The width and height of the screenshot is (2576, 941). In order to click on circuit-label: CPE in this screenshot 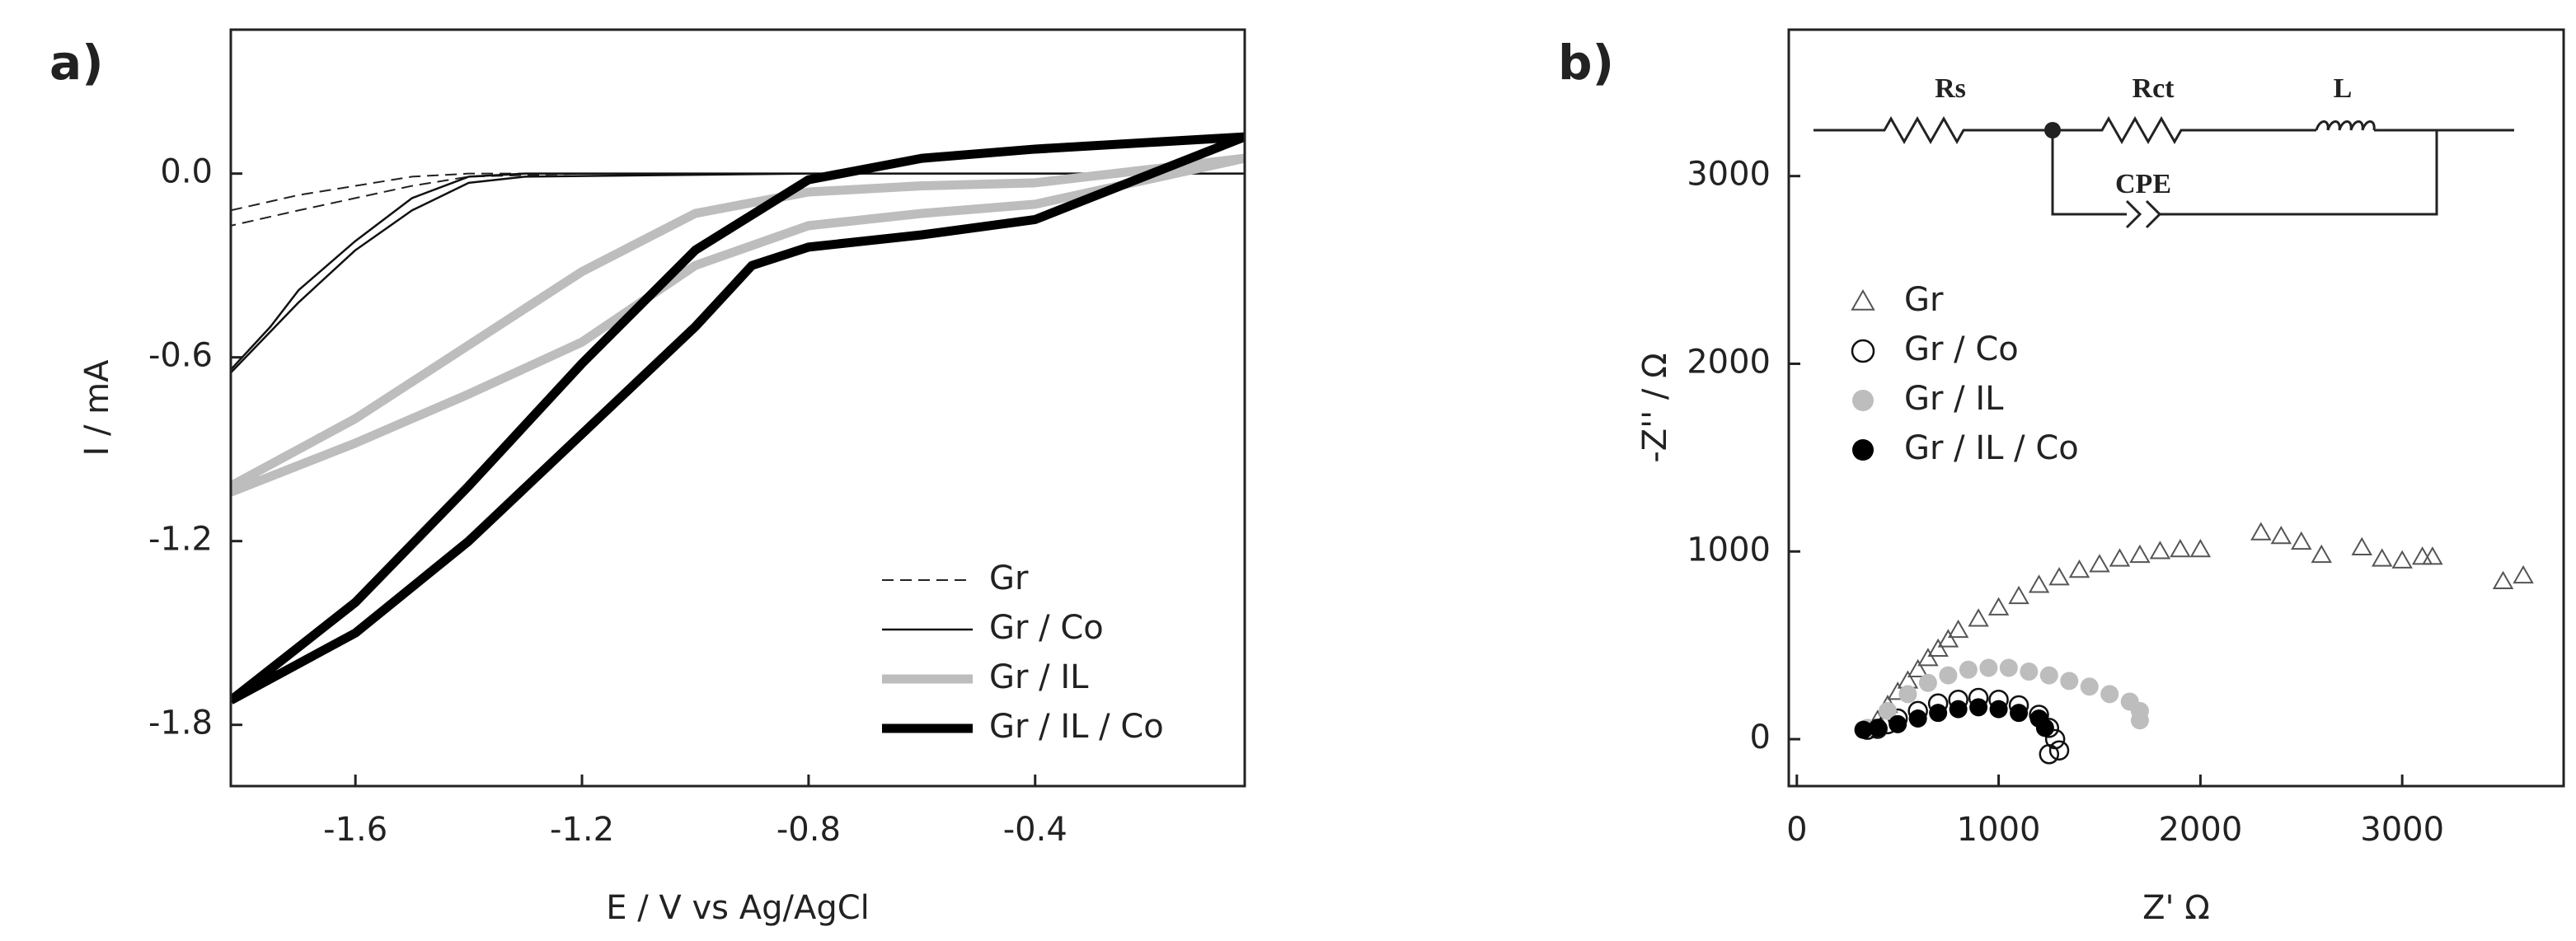, I will do `click(2143, 184)`.